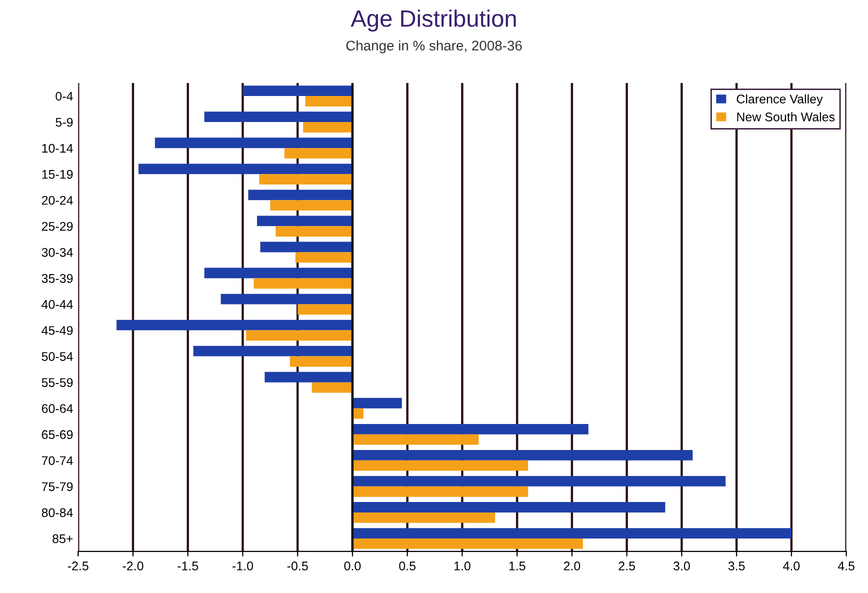 Image resolution: width=868 pixels, height=593 pixels. I want to click on y-tick-label: 55-59, so click(57, 382).